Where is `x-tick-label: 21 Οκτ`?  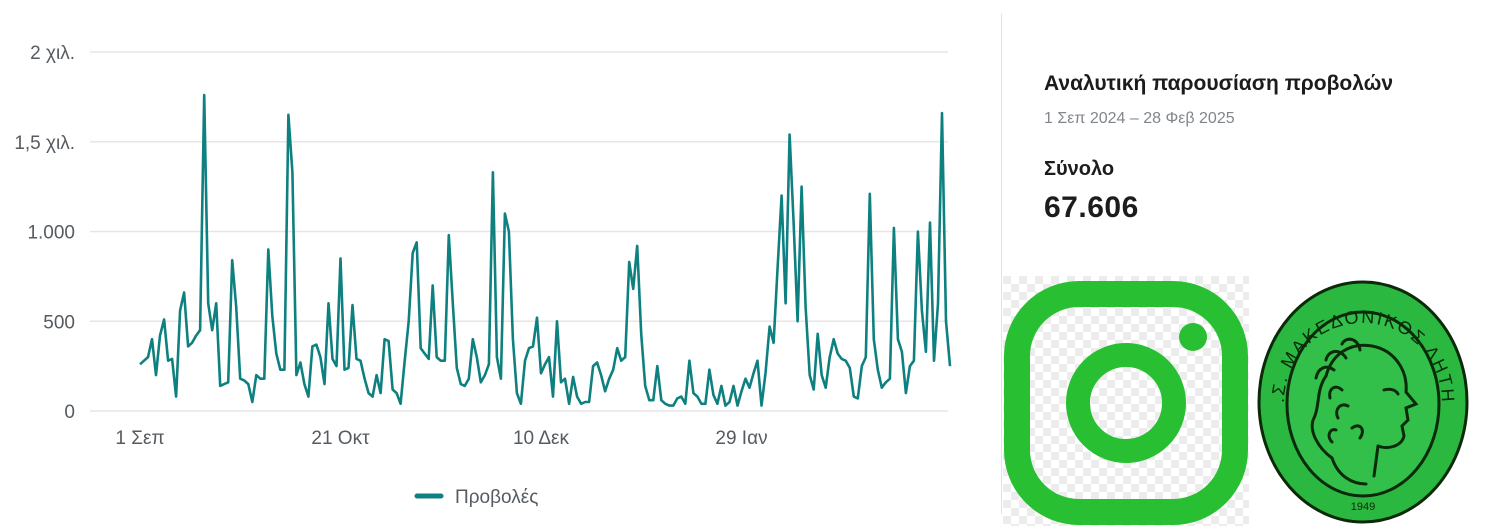
x-tick-label: 21 Οκτ is located at coordinates (340, 438).